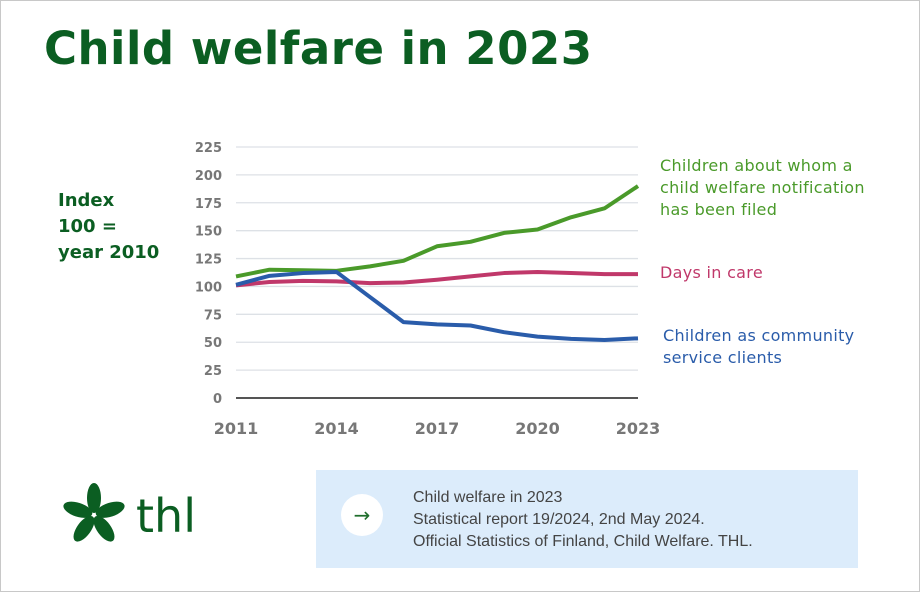 The height and width of the screenshot is (592, 920). I want to click on y-tick-label: 50, so click(213, 343).